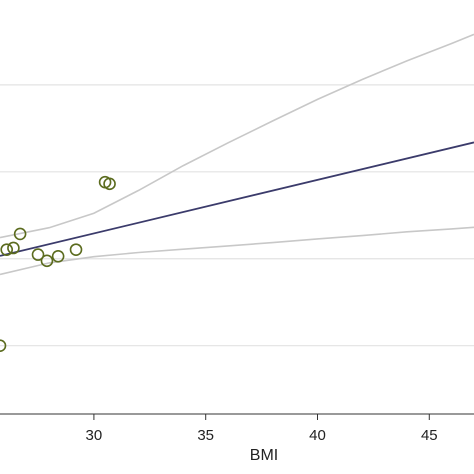  What do you see at coordinates (58, 263) in the screenshot?
I see `data-points` at bounding box center [58, 263].